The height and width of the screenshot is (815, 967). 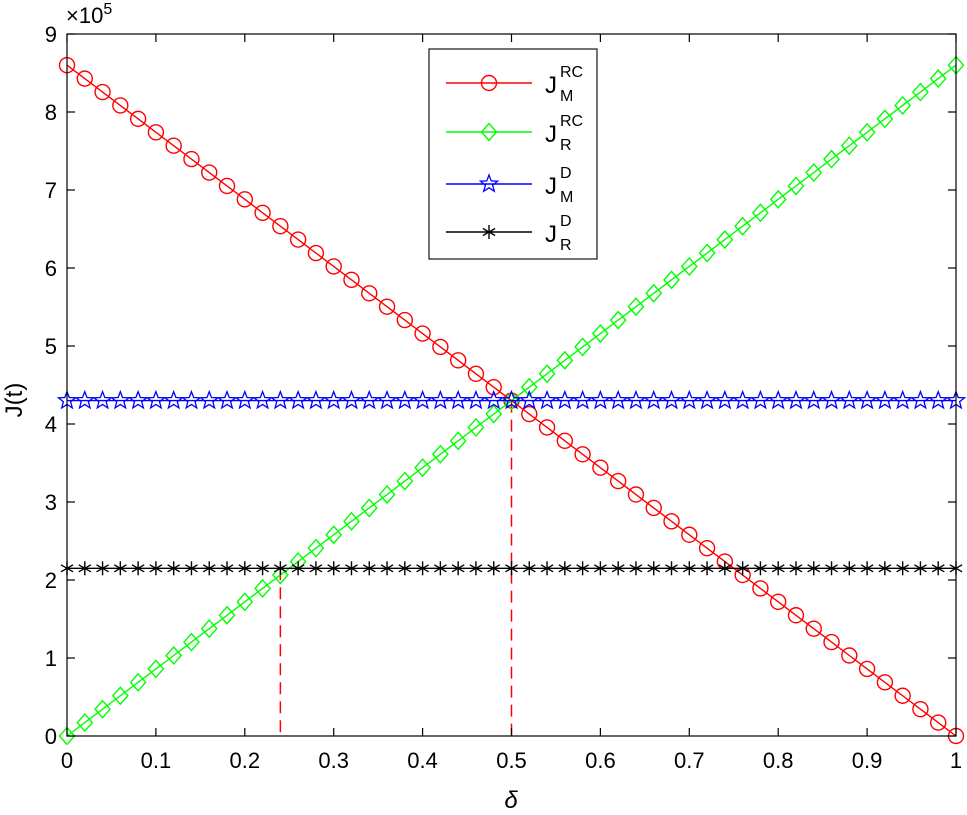 I want to click on y-tick-label-7: 7, so click(x=51, y=190).